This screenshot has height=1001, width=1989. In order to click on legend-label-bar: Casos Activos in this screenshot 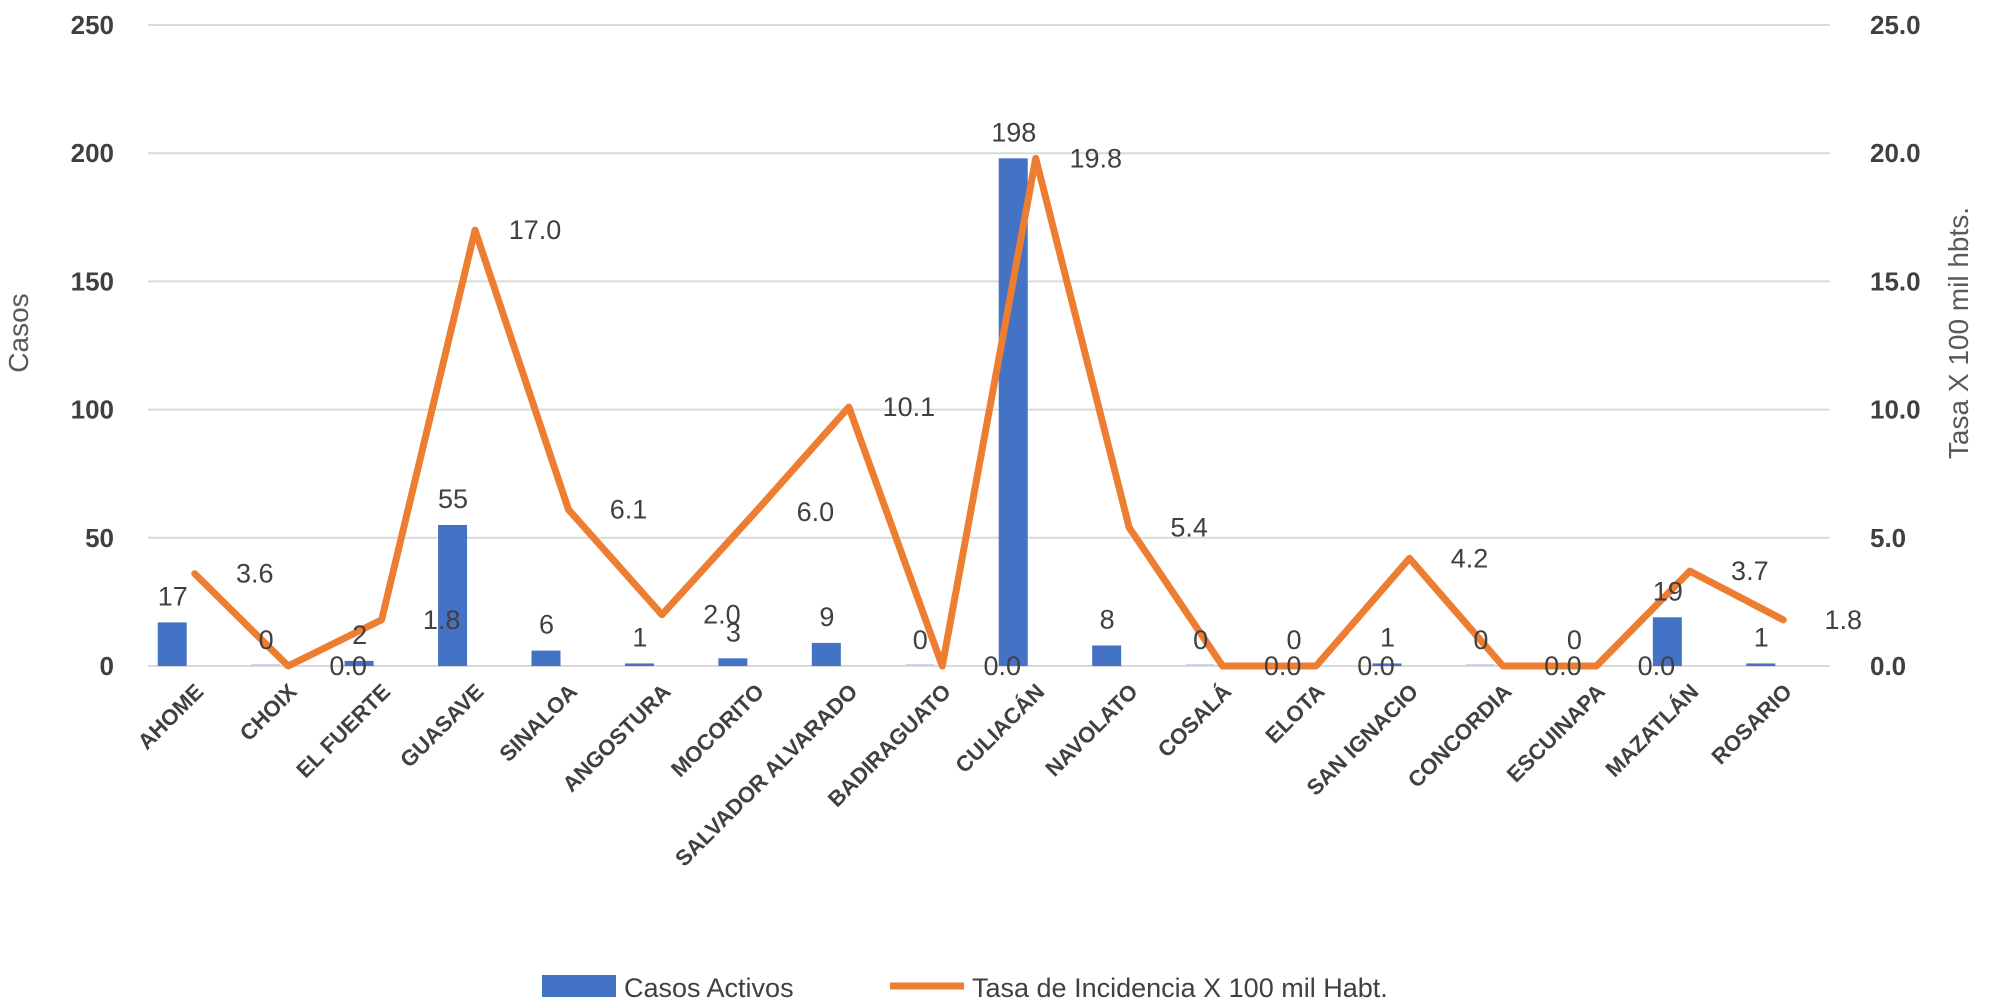, I will do `click(709, 987)`.